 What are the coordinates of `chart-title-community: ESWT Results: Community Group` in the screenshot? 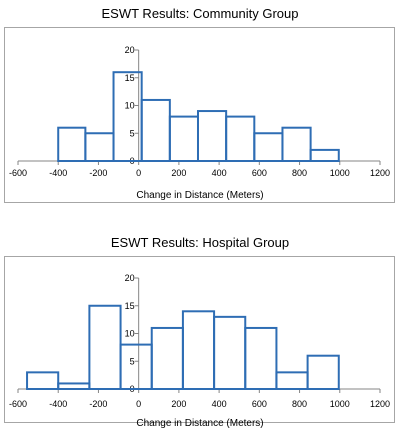 It's located at (200, 13).